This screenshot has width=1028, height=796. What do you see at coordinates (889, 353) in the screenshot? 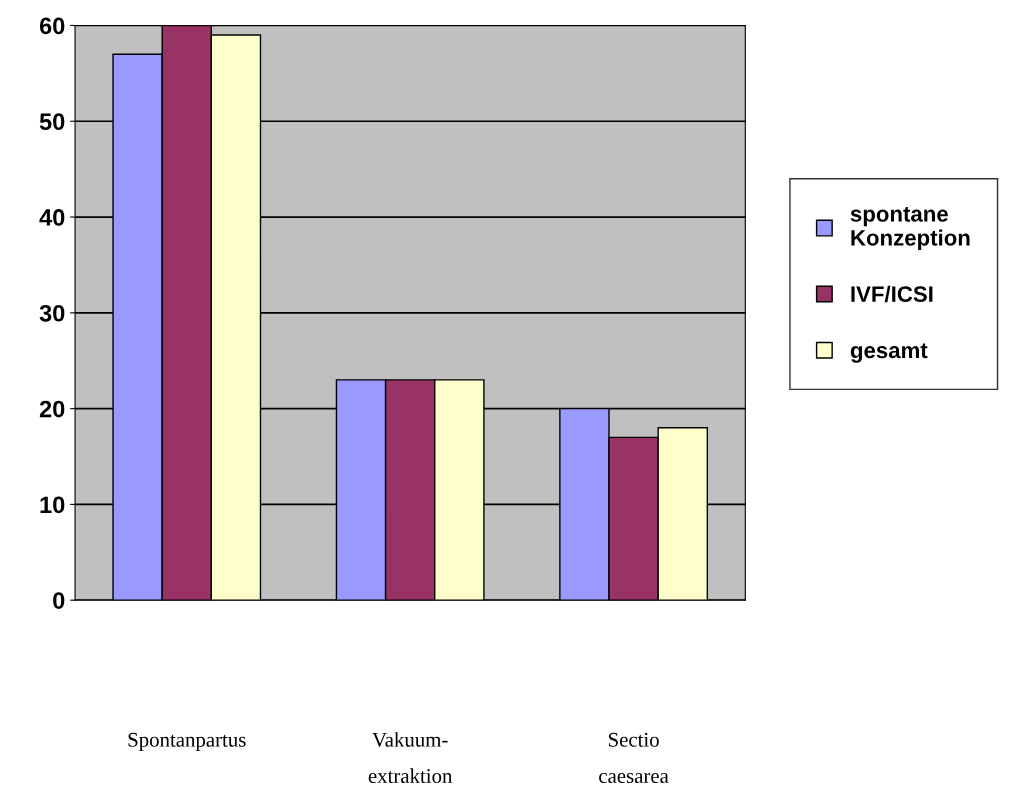
I see `legend-label: gesamt` at bounding box center [889, 353].